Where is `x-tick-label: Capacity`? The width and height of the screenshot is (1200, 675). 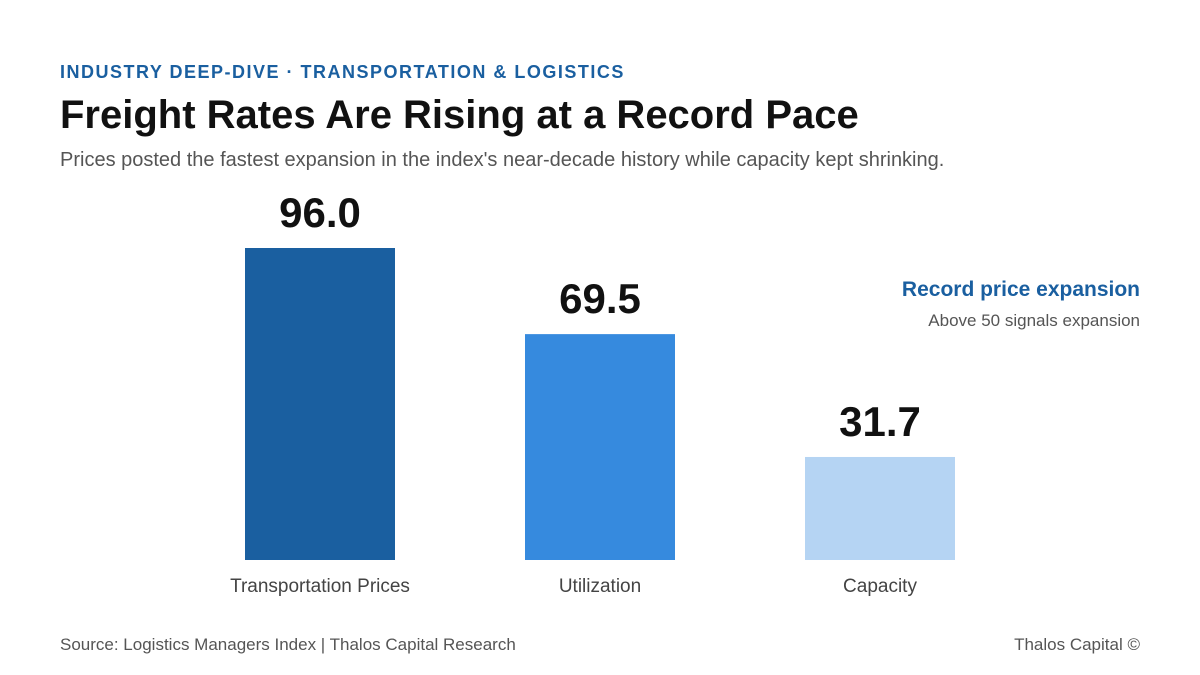
x-tick-label: Capacity is located at coordinates (880, 586).